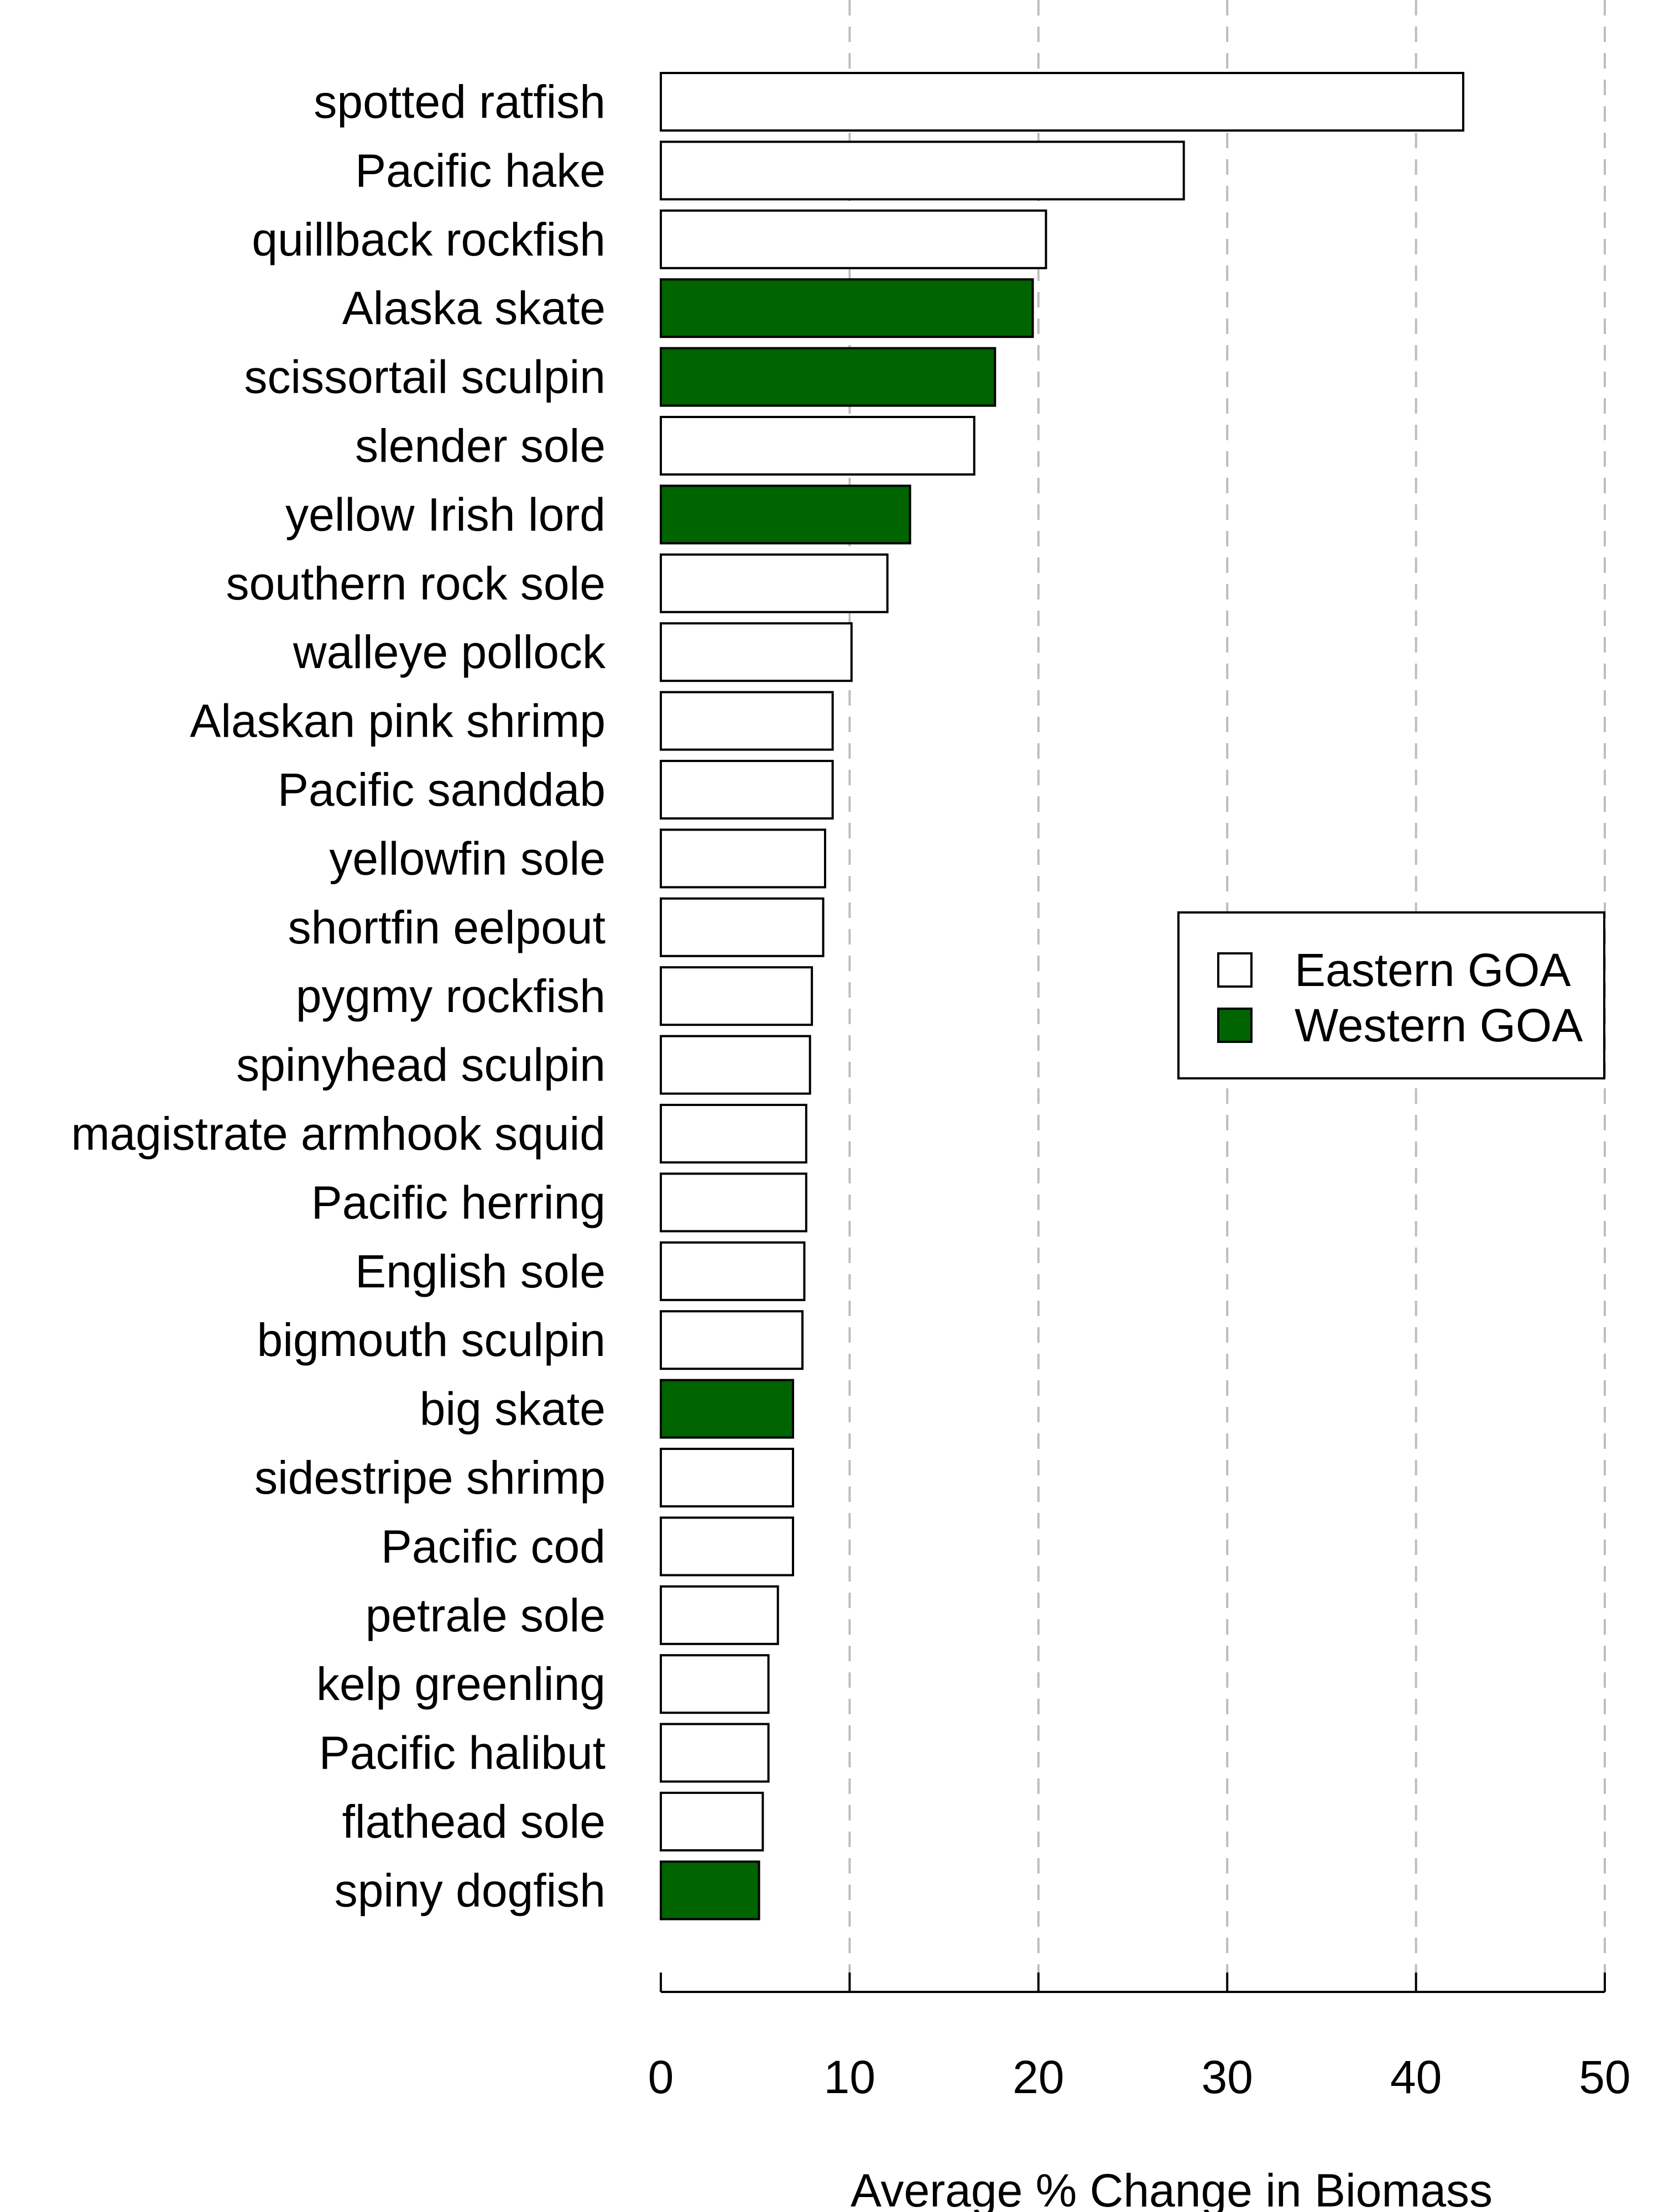 Image resolution: width=1659 pixels, height=2212 pixels. I want to click on legend-label: Western GOA, so click(1439, 1025).